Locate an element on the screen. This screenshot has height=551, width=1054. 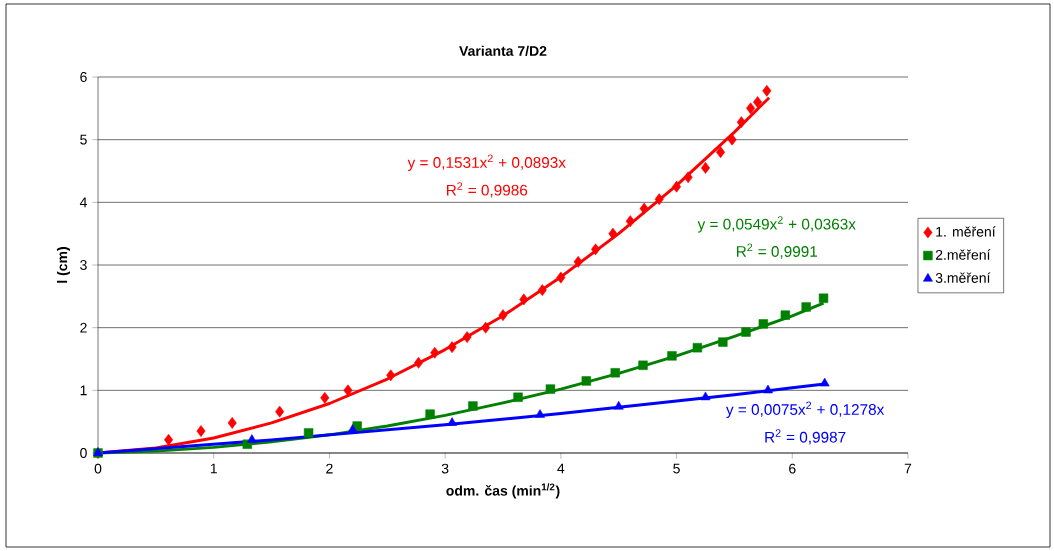
y-tick-label: 0 is located at coordinates (83, 453).